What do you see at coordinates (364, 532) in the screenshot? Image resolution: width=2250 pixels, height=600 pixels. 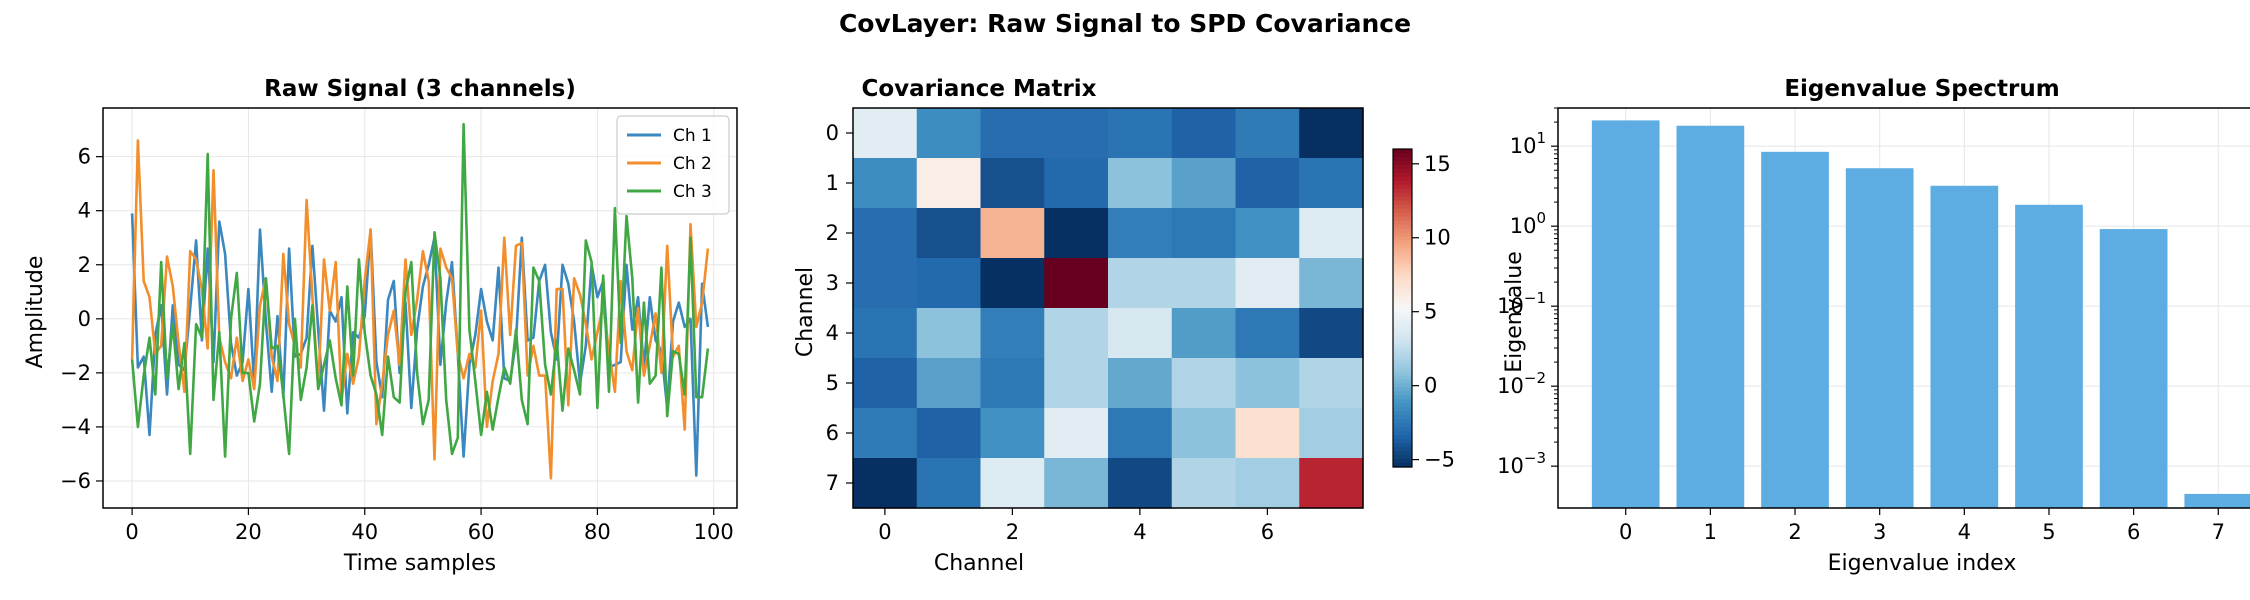 I see `x-tick-label: 40` at bounding box center [364, 532].